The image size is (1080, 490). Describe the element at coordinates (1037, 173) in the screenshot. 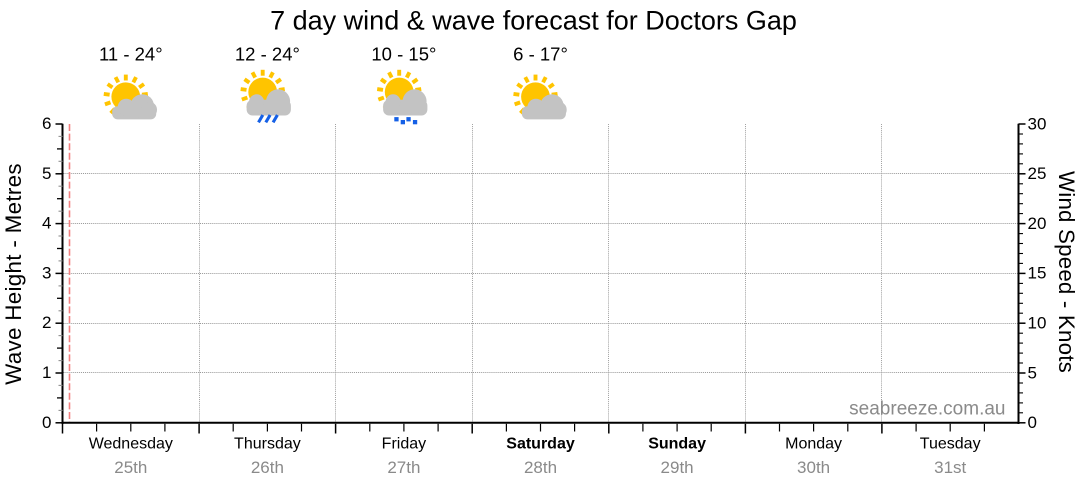

I see `svg-text: 25` at that location.